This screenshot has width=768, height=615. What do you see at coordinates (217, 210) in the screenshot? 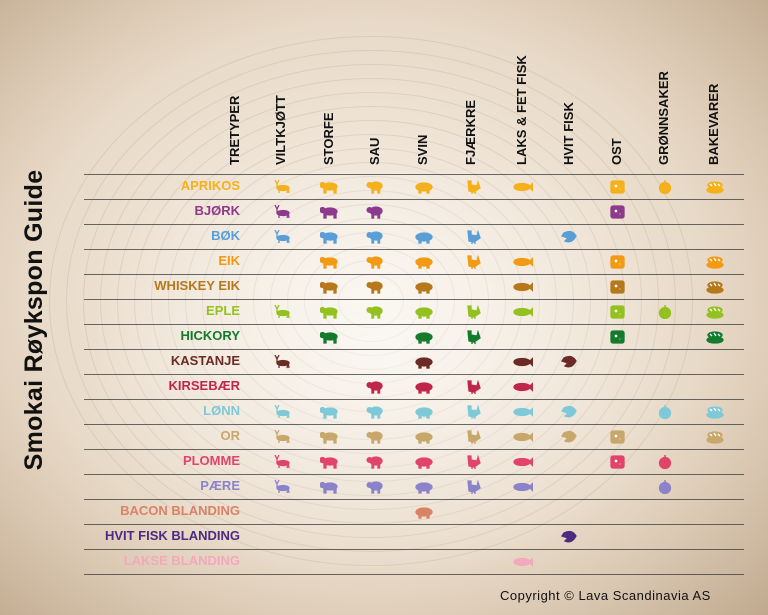
I see `wood-type-label: BJØRK` at bounding box center [217, 210].